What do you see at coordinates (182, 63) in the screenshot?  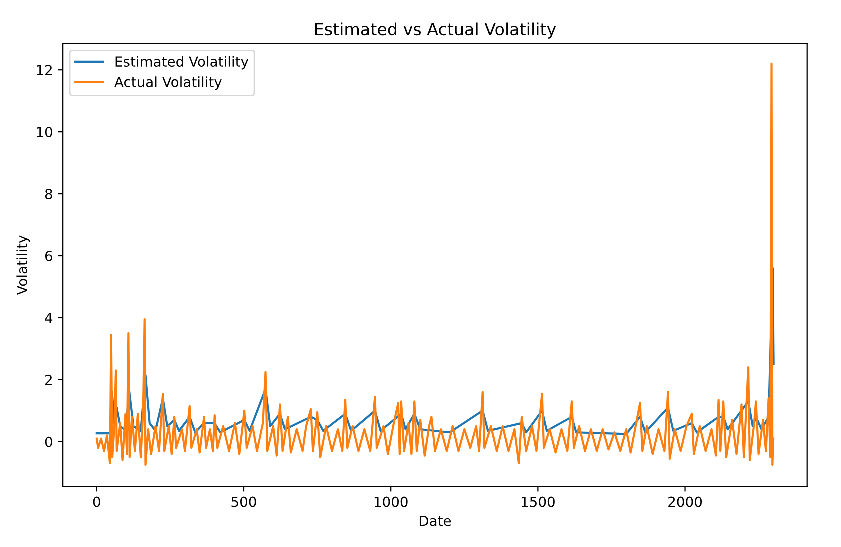 I see `legend-label: Estimated Volatility` at bounding box center [182, 63].